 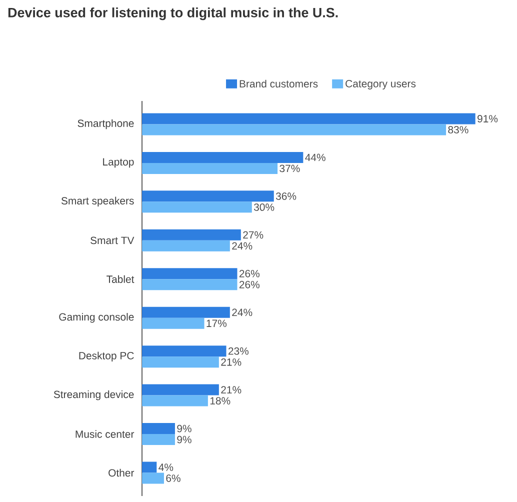 I want to click on chart-title: Device used for listening to digital music in the U.S., so click(x=173, y=14).